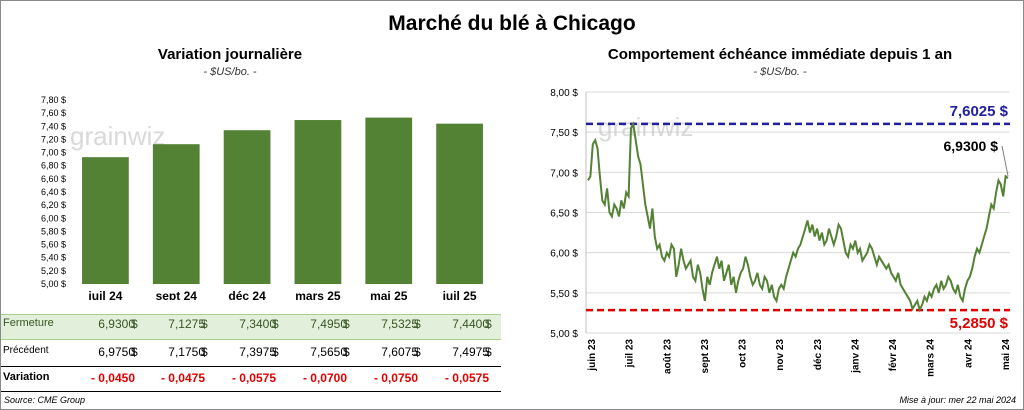  What do you see at coordinates (399, 352) in the screenshot?
I see `table-cell: 7,6075` at bounding box center [399, 352].